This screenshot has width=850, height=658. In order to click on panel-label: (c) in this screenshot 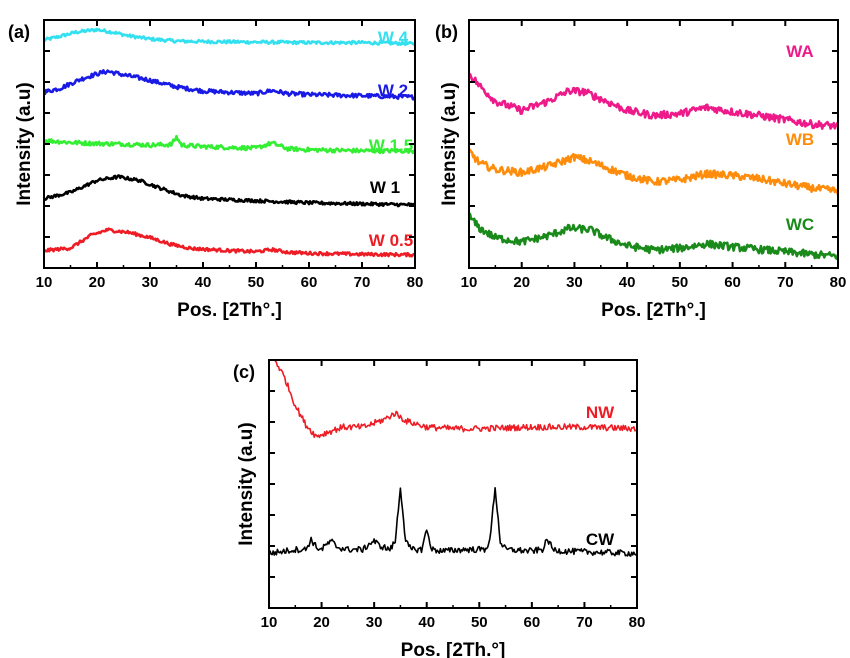, I will do `click(244, 372)`.